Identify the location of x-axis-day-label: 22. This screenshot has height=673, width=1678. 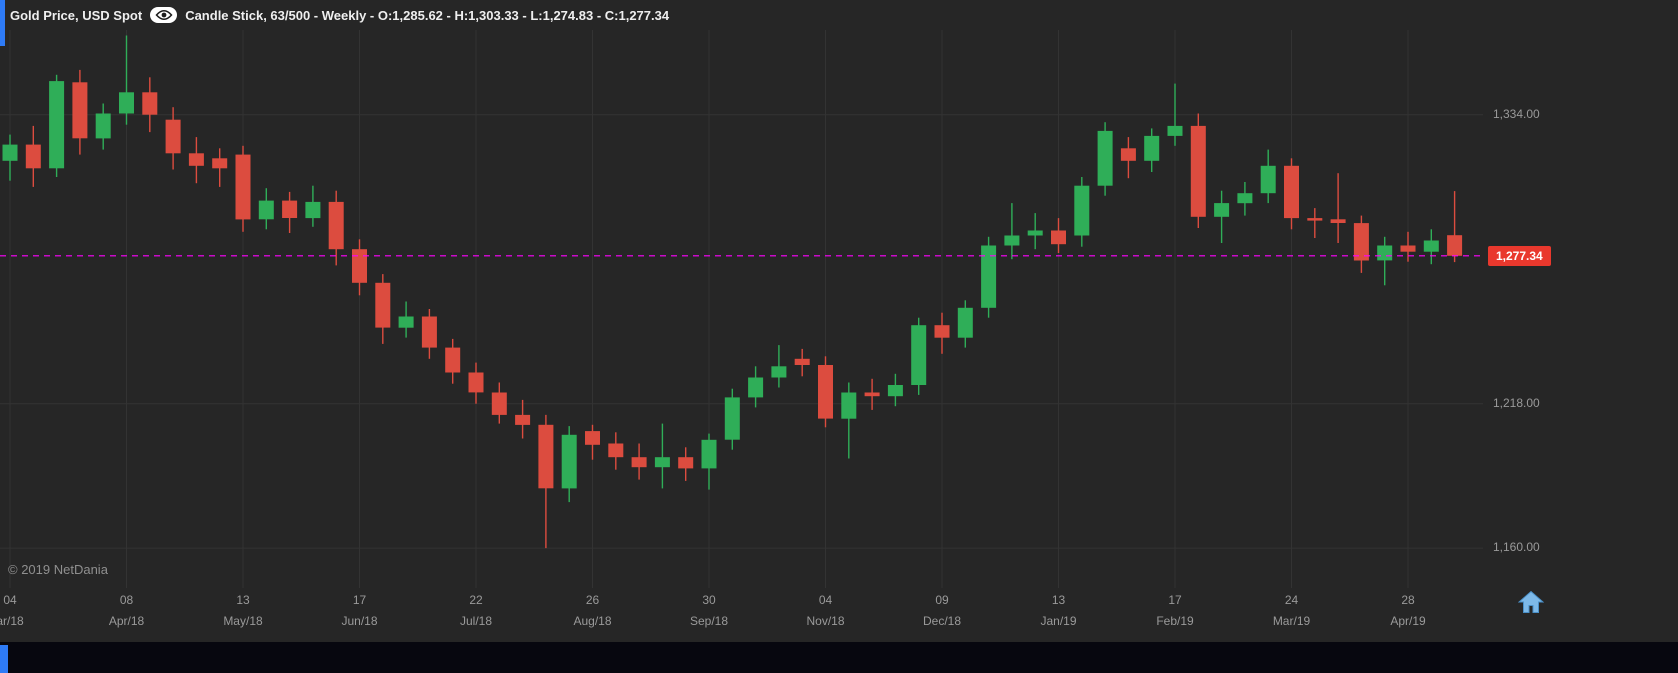
(476, 600).